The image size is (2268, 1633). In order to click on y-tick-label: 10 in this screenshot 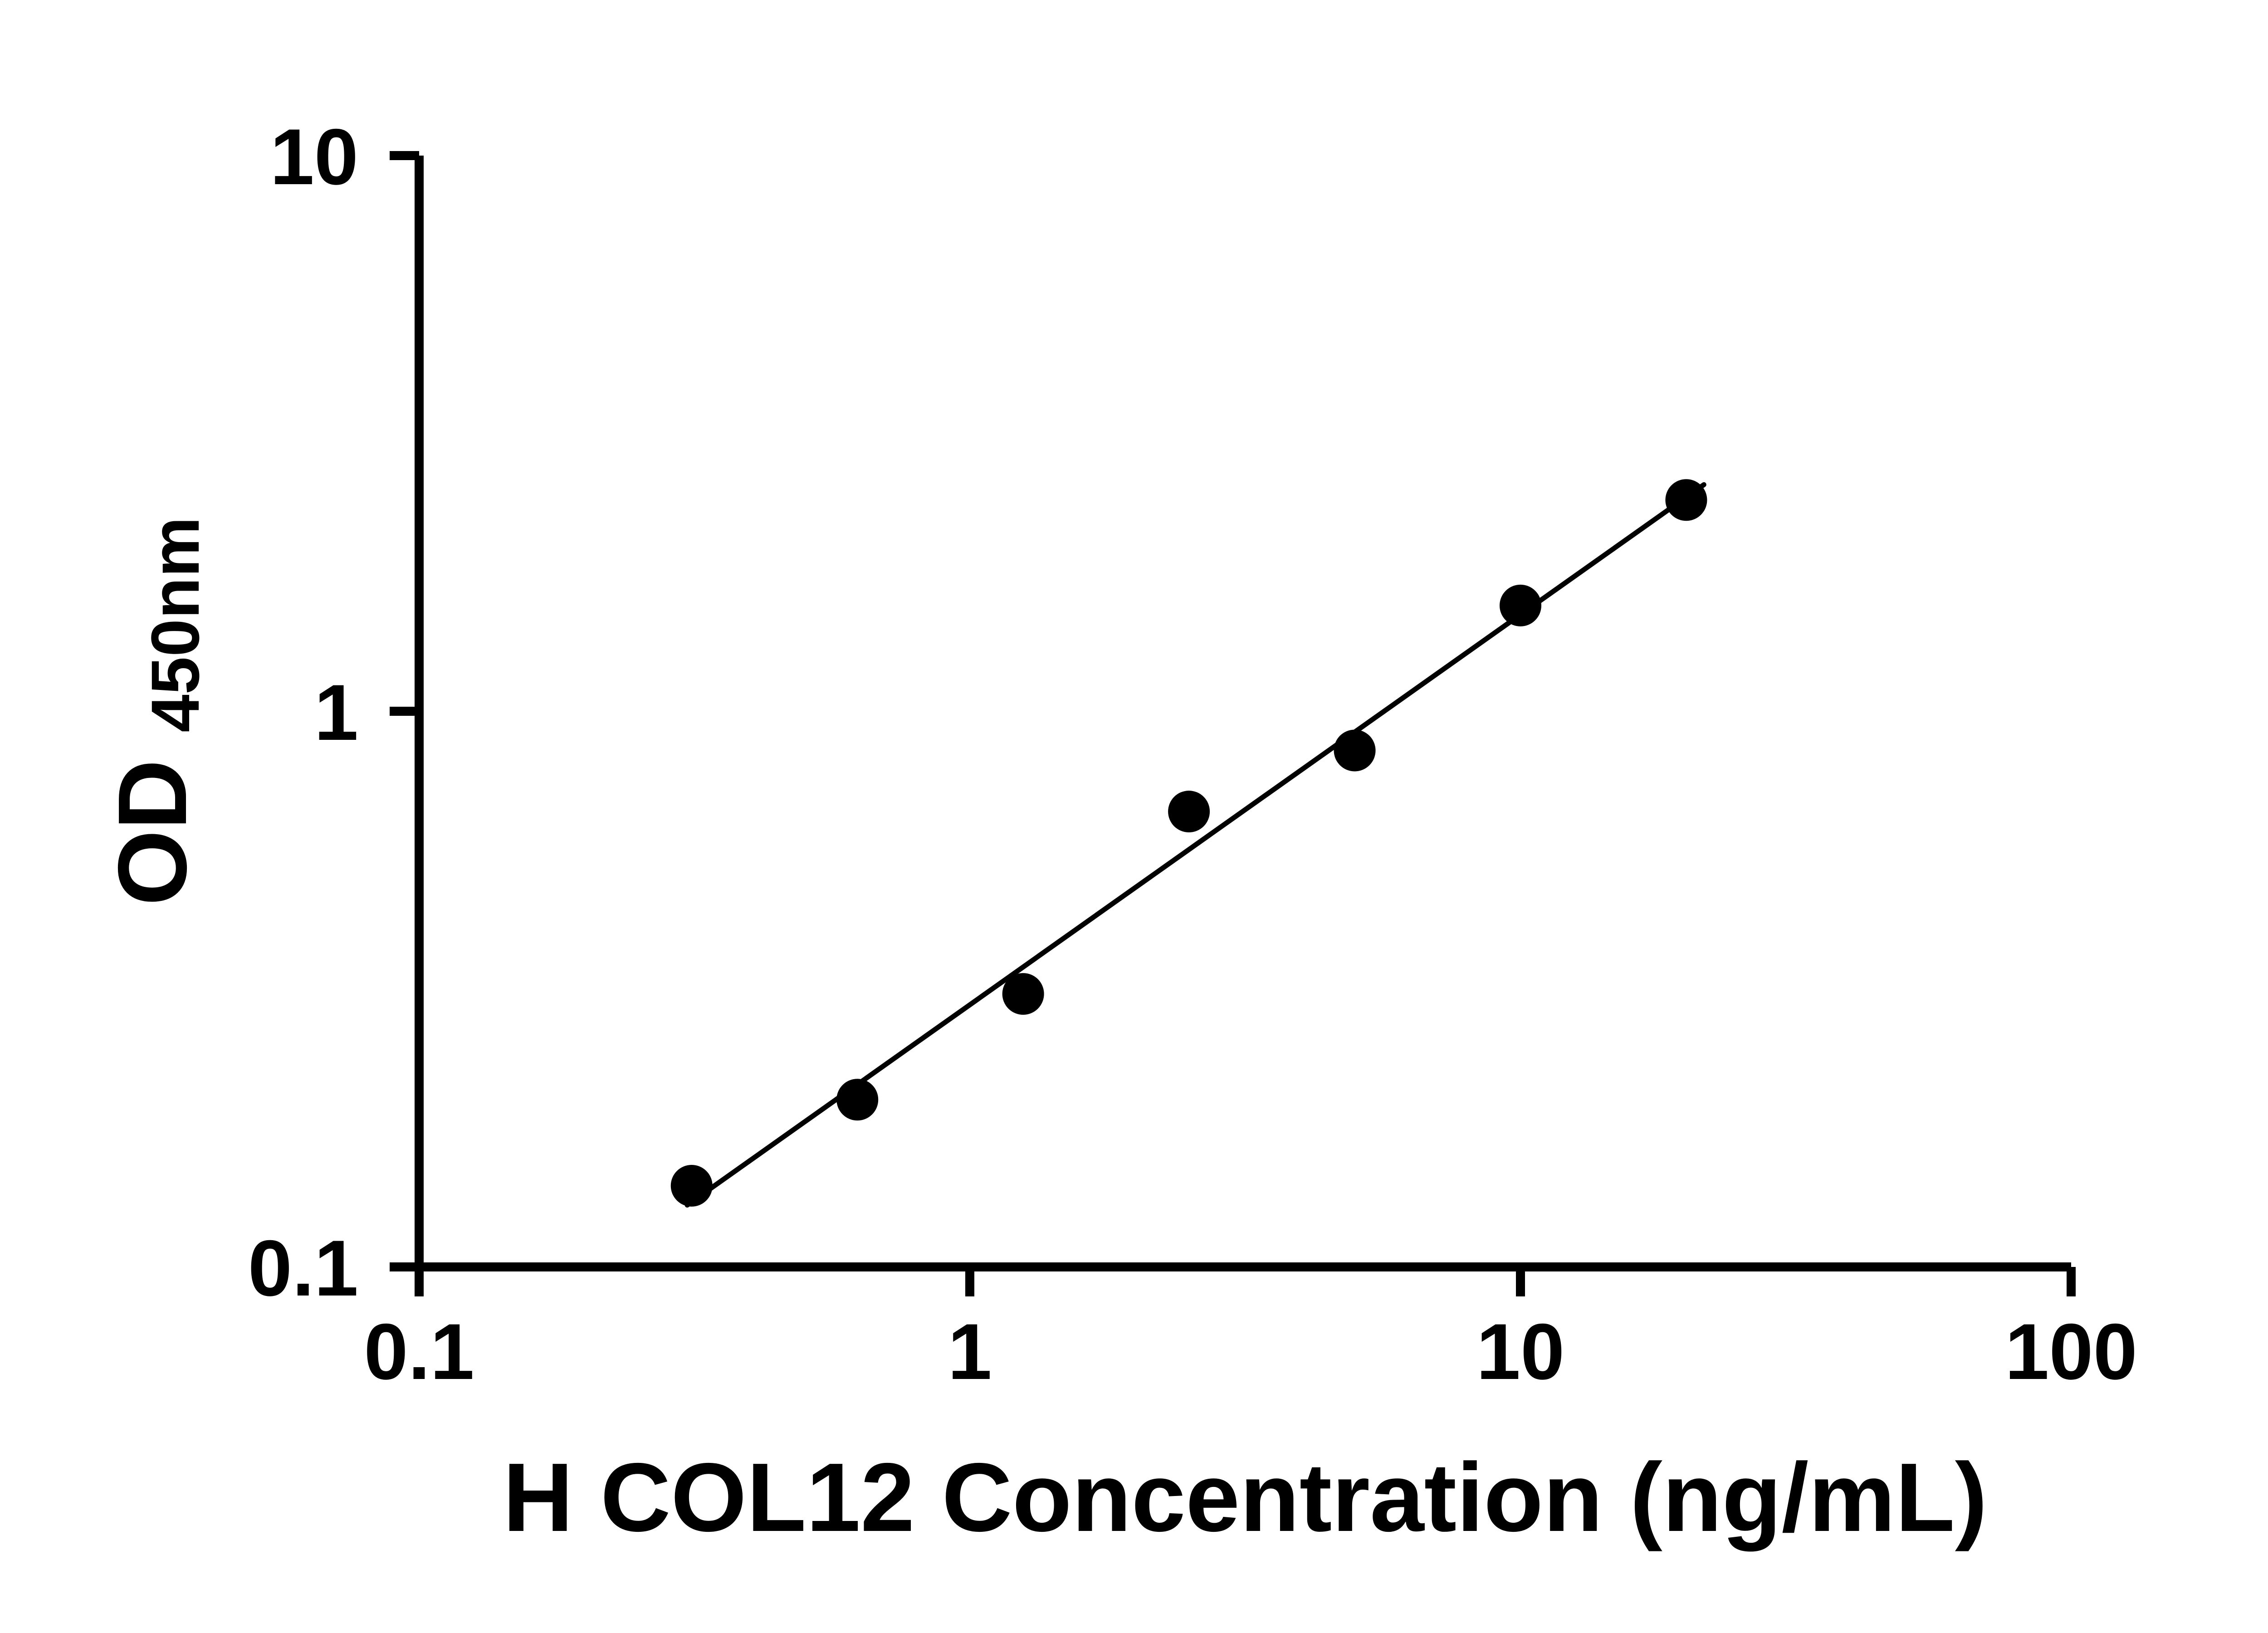, I will do `click(314, 157)`.